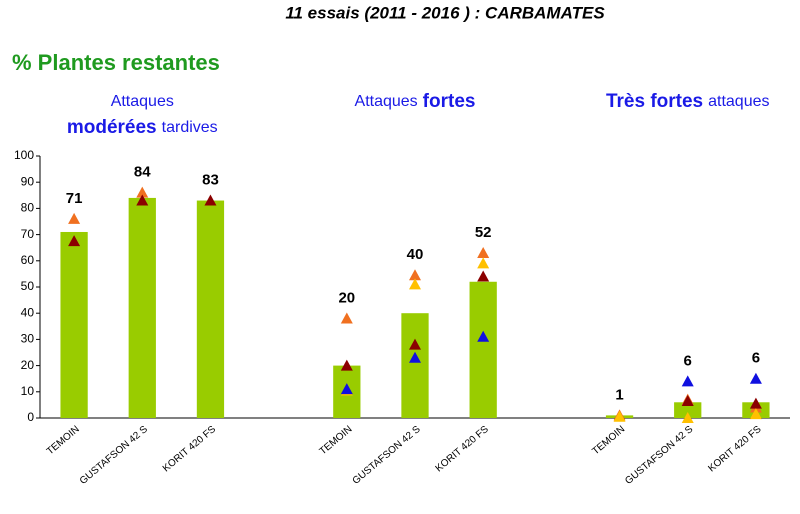 This screenshot has height=514, width=800. I want to click on value-label: 20, so click(346, 297).